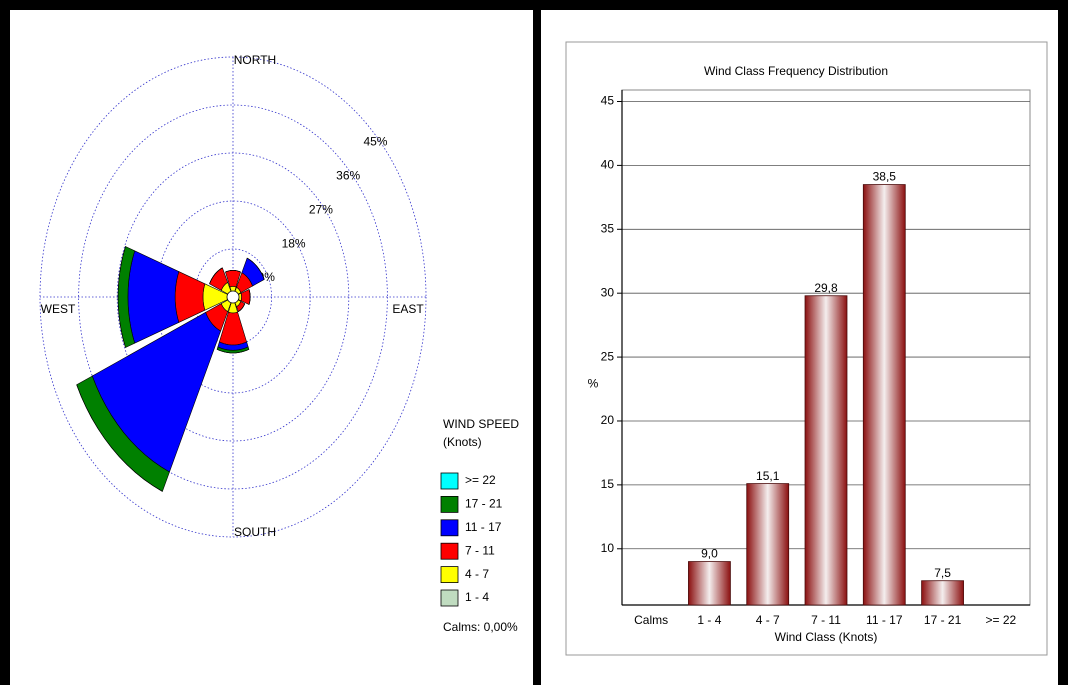 This screenshot has width=1068, height=685. I want to click on y-axis-label: %, so click(593, 384).